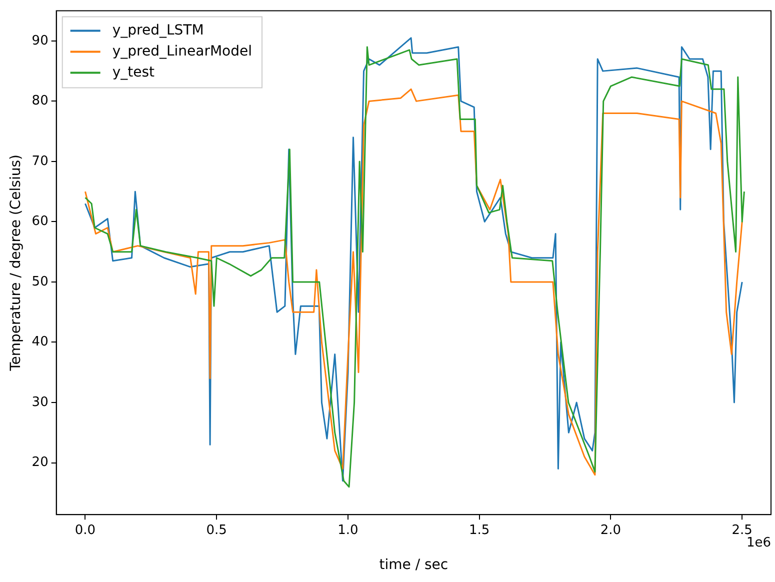  Describe the element at coordinates (413, 565) in the screenshot. I see `x-axis-title: time / sec` at that location.